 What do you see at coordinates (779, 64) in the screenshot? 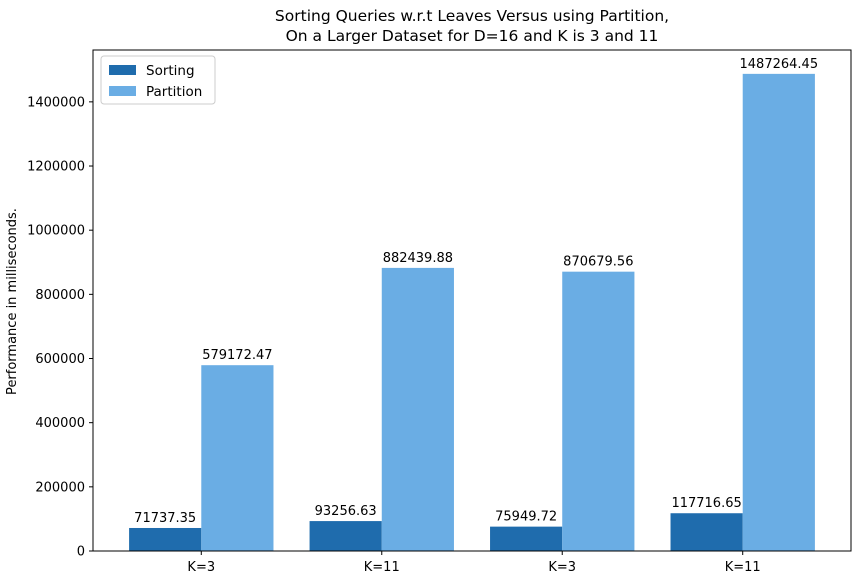
I see `bar-value-label: 1487264.45` at bounding box center [779, 64].